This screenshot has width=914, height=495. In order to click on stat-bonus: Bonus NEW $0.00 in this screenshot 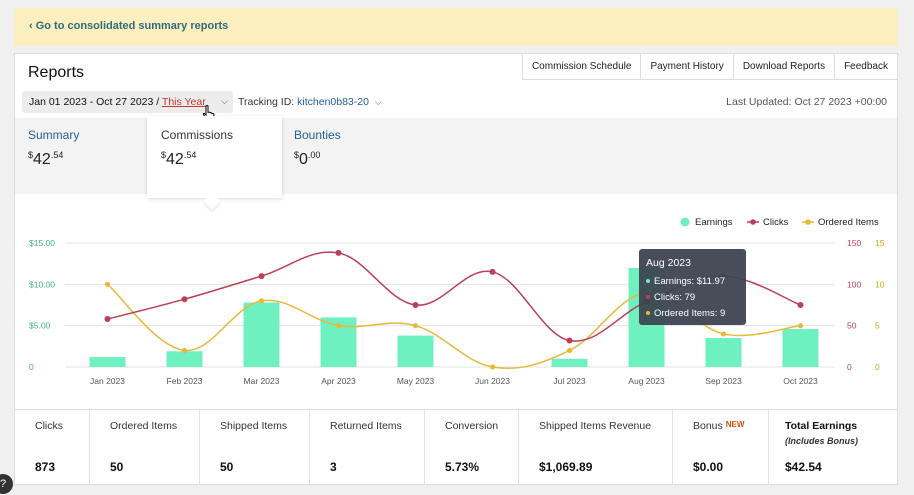, I will do `click(721, 447)`.